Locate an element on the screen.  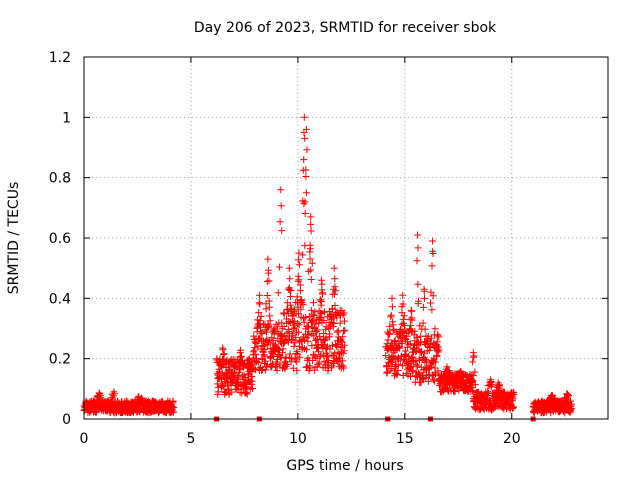
x-axis-title: GPS time / hours is located at coordinates (344, 466).